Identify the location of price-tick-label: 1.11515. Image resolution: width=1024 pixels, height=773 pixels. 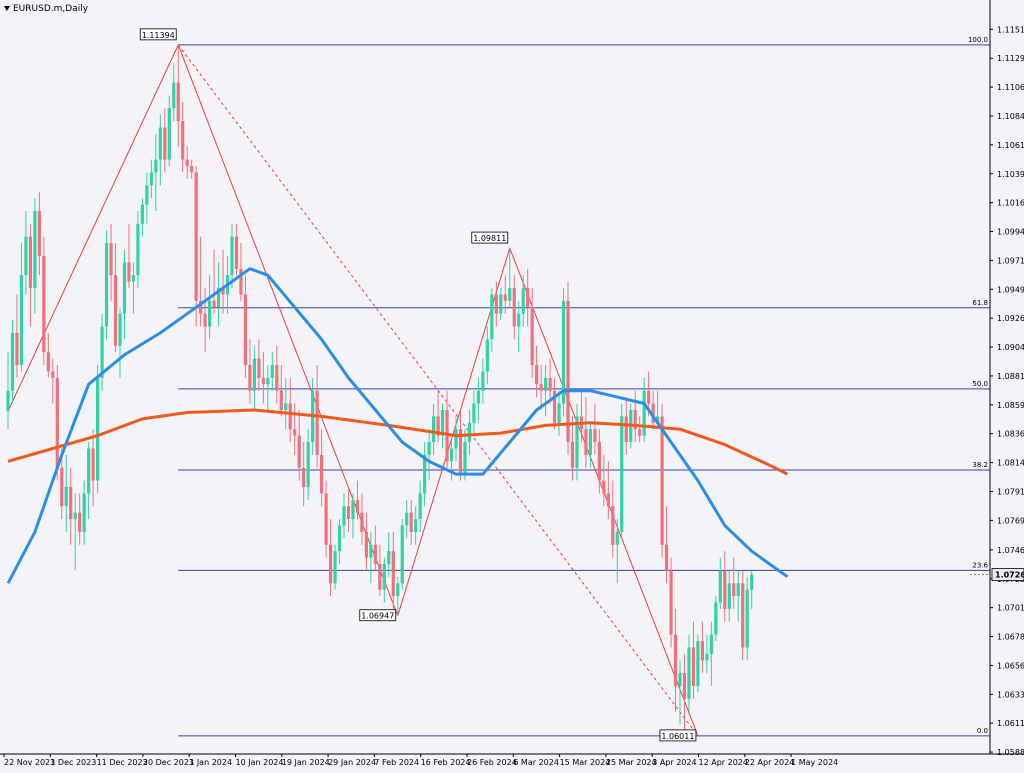
(1010, 29).